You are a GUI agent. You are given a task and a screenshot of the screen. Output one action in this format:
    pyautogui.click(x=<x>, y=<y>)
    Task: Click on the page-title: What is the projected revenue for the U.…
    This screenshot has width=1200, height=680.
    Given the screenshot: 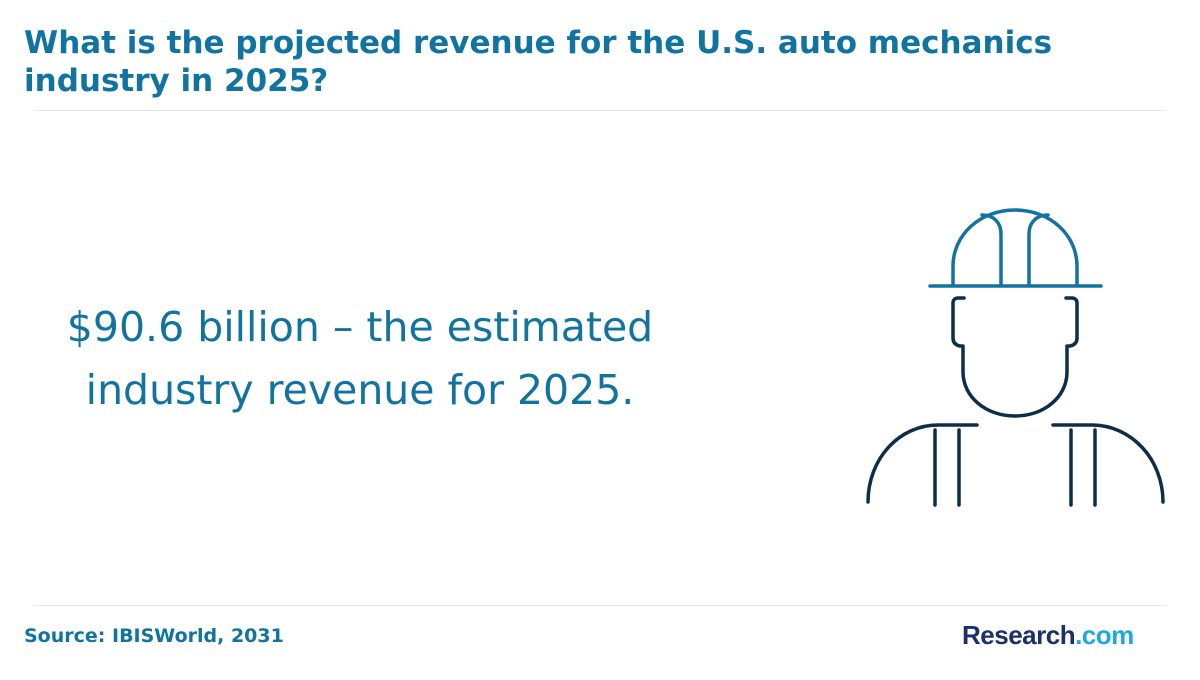 What is the action you would take?
    pyautogui.click(x=538, y=62)
    